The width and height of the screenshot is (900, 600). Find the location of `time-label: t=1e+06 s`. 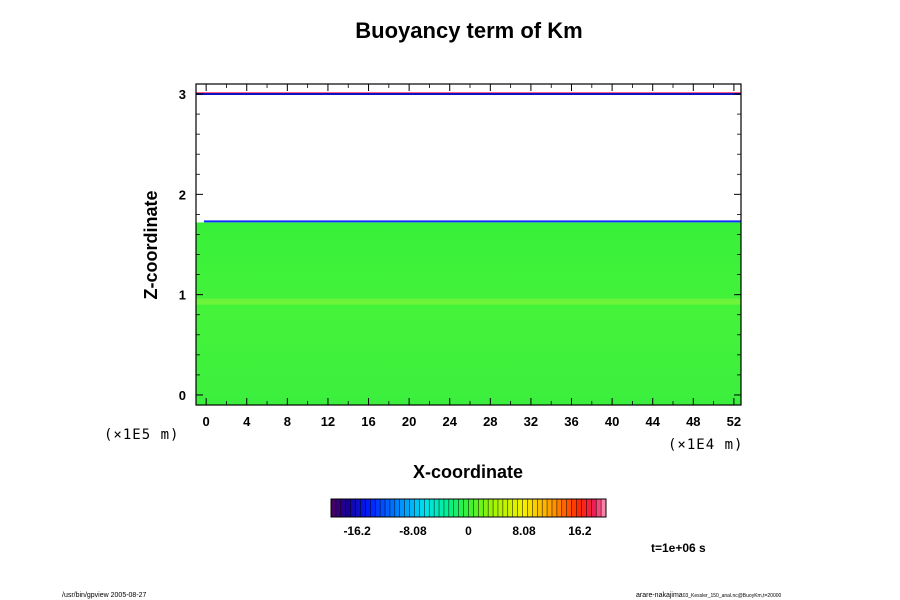

time-label: t=1e+06 s is located at coordinates (678, 548).